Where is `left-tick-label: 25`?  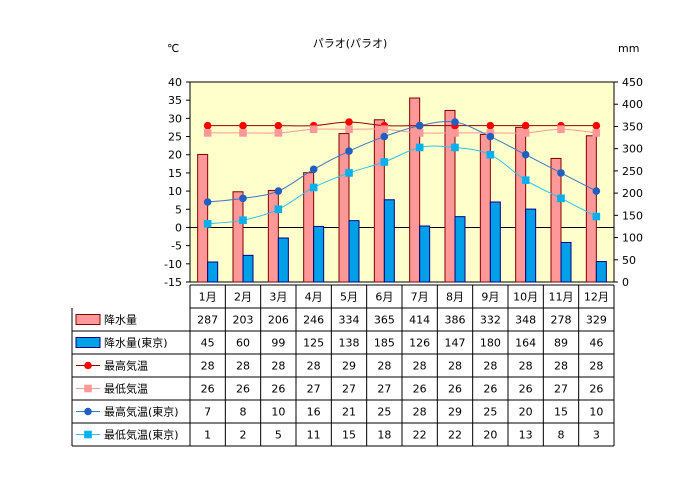
left-tick-label: 25 is located at coordinates (175, 137).